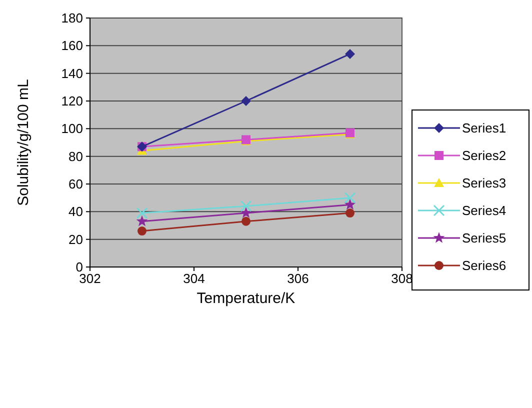  What do you see at coordinates (484, 238) in the screenshot?
I see `legend-label: Series5` at bounding box center [484, 238].